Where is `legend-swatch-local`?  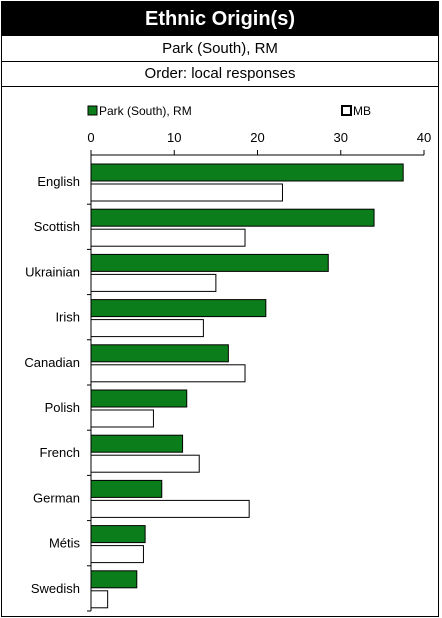 legend-swatch-local is located at coordinates (92, 110).